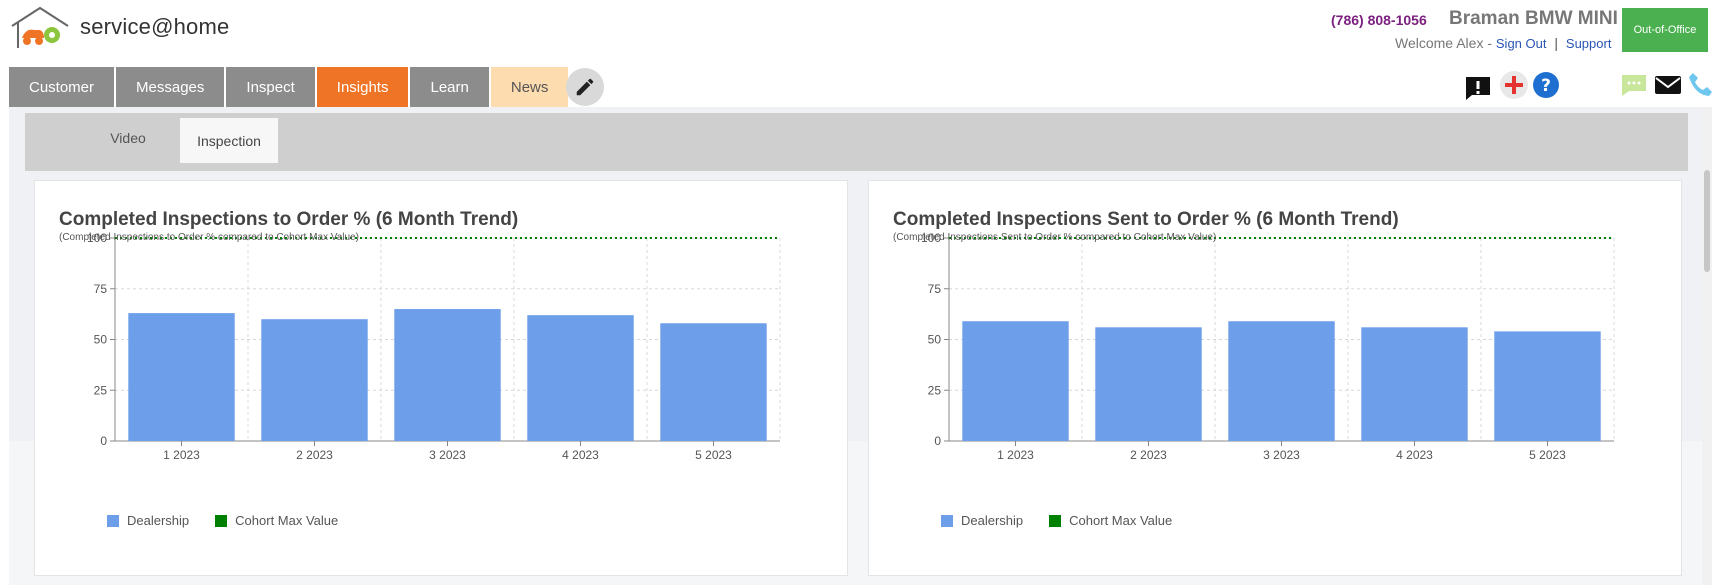 The height and width of the screenshot is (585, 1715). I want to click on edit-button, so click(585, 87).